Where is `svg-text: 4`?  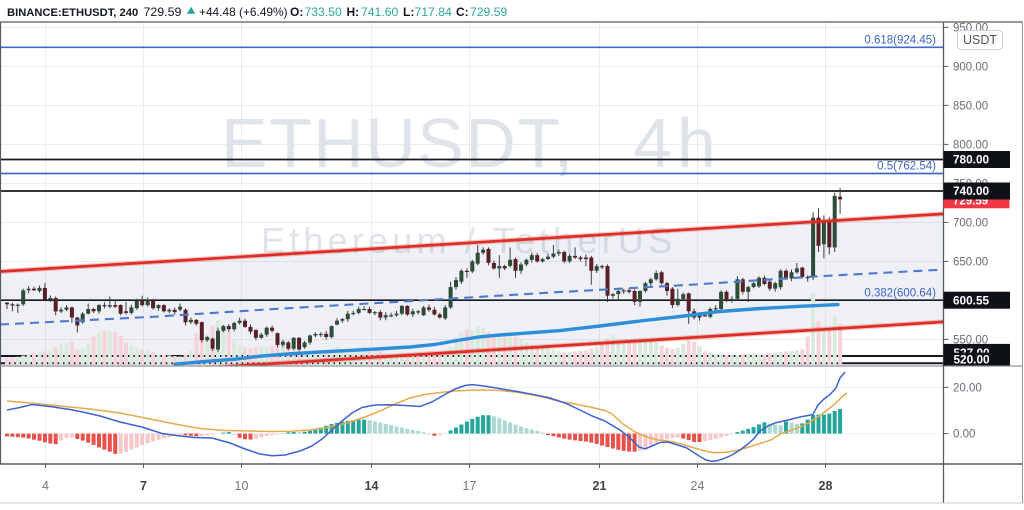 svg-text: 4 is located at coordinates (45, 486).